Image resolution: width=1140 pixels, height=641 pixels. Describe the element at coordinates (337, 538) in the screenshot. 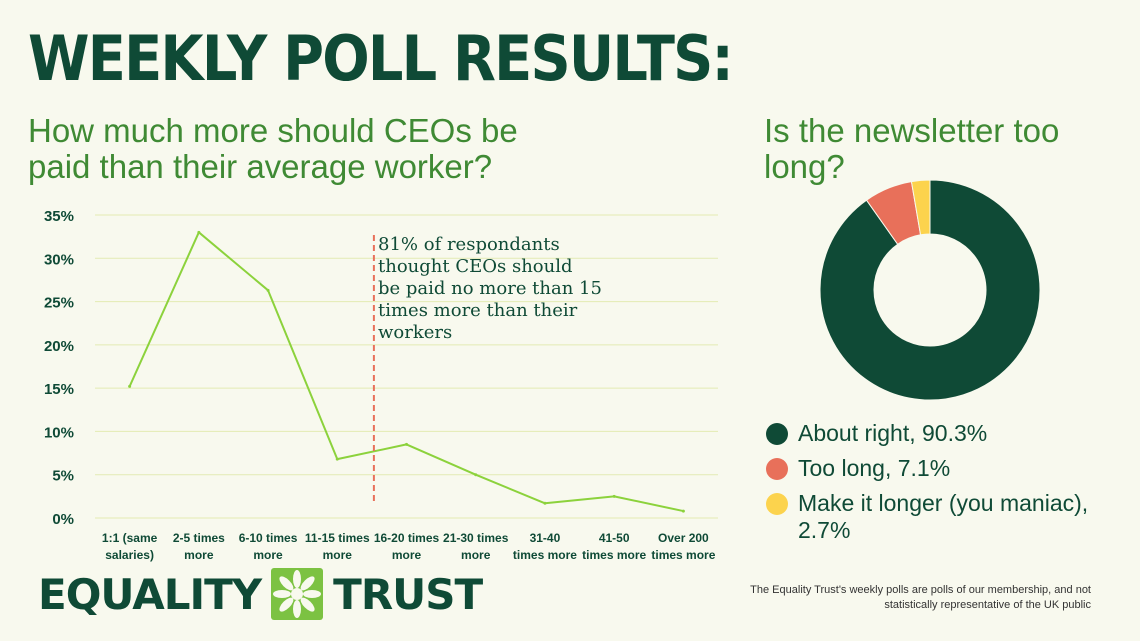

I see `x-tick-label-line: 11-15 times` at that location.